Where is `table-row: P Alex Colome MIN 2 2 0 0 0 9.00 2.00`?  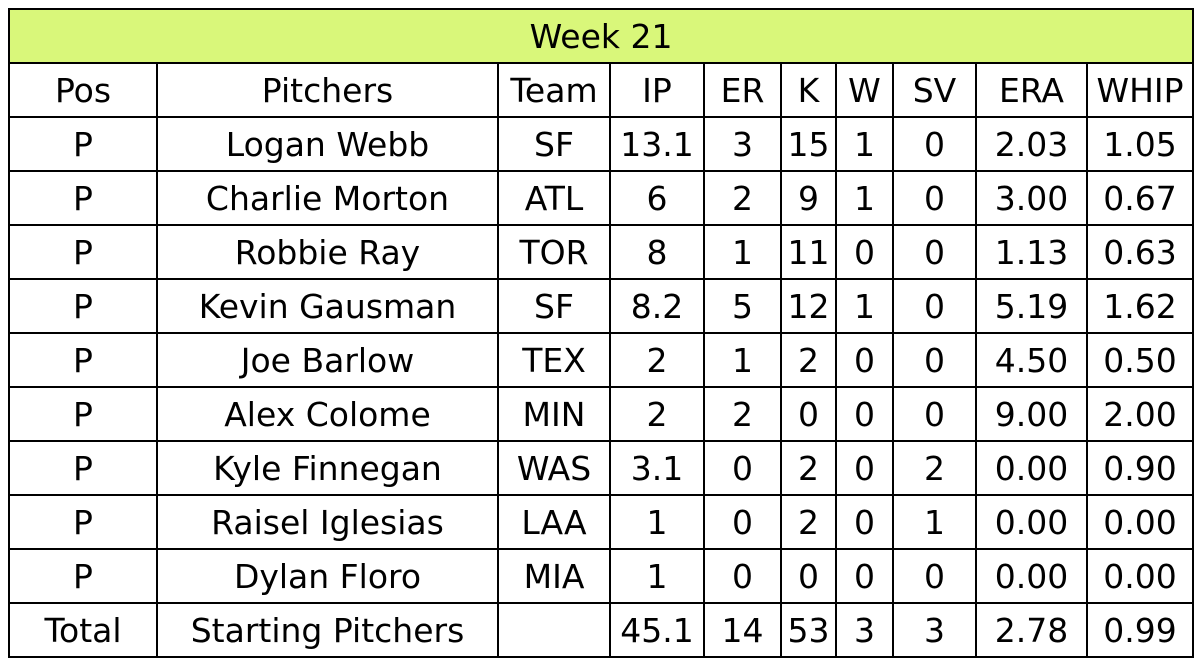 table-row: P Alex Colome MIN 2 2 0 0 0 9.00 2.00 is located at coordinates (601, 414).